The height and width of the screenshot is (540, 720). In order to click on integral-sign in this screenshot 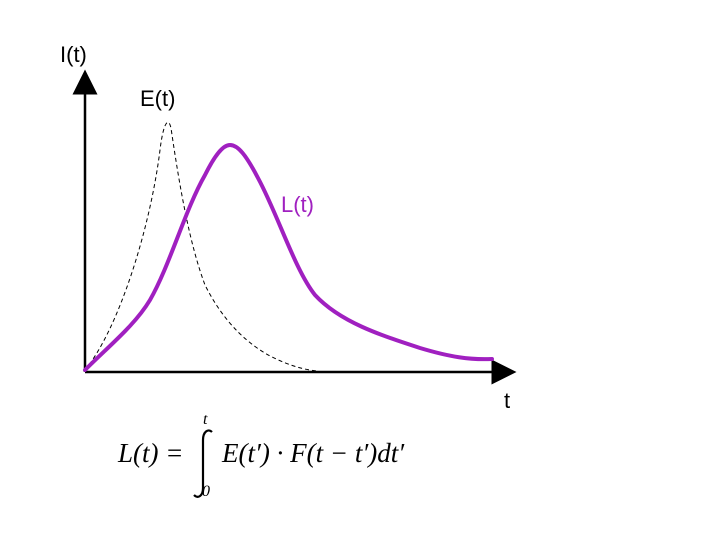, I will do `click(203, 463)`.